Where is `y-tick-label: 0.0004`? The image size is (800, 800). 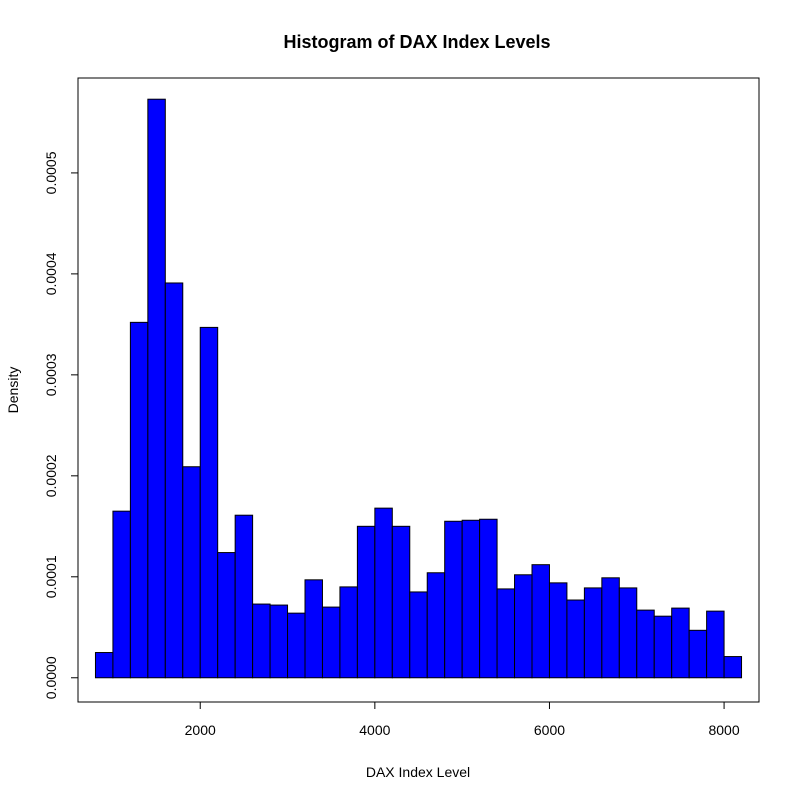 y-tick-label: 0.0004 is located at coordinates (51, 273).